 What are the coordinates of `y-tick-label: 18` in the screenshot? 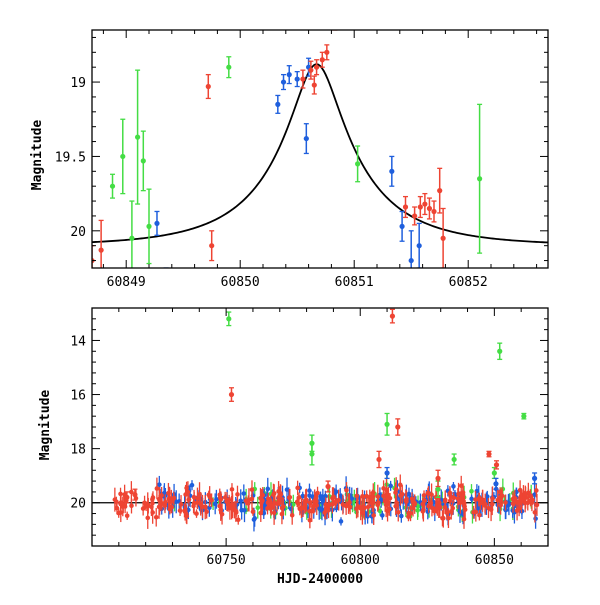 It's located at (78, 450).